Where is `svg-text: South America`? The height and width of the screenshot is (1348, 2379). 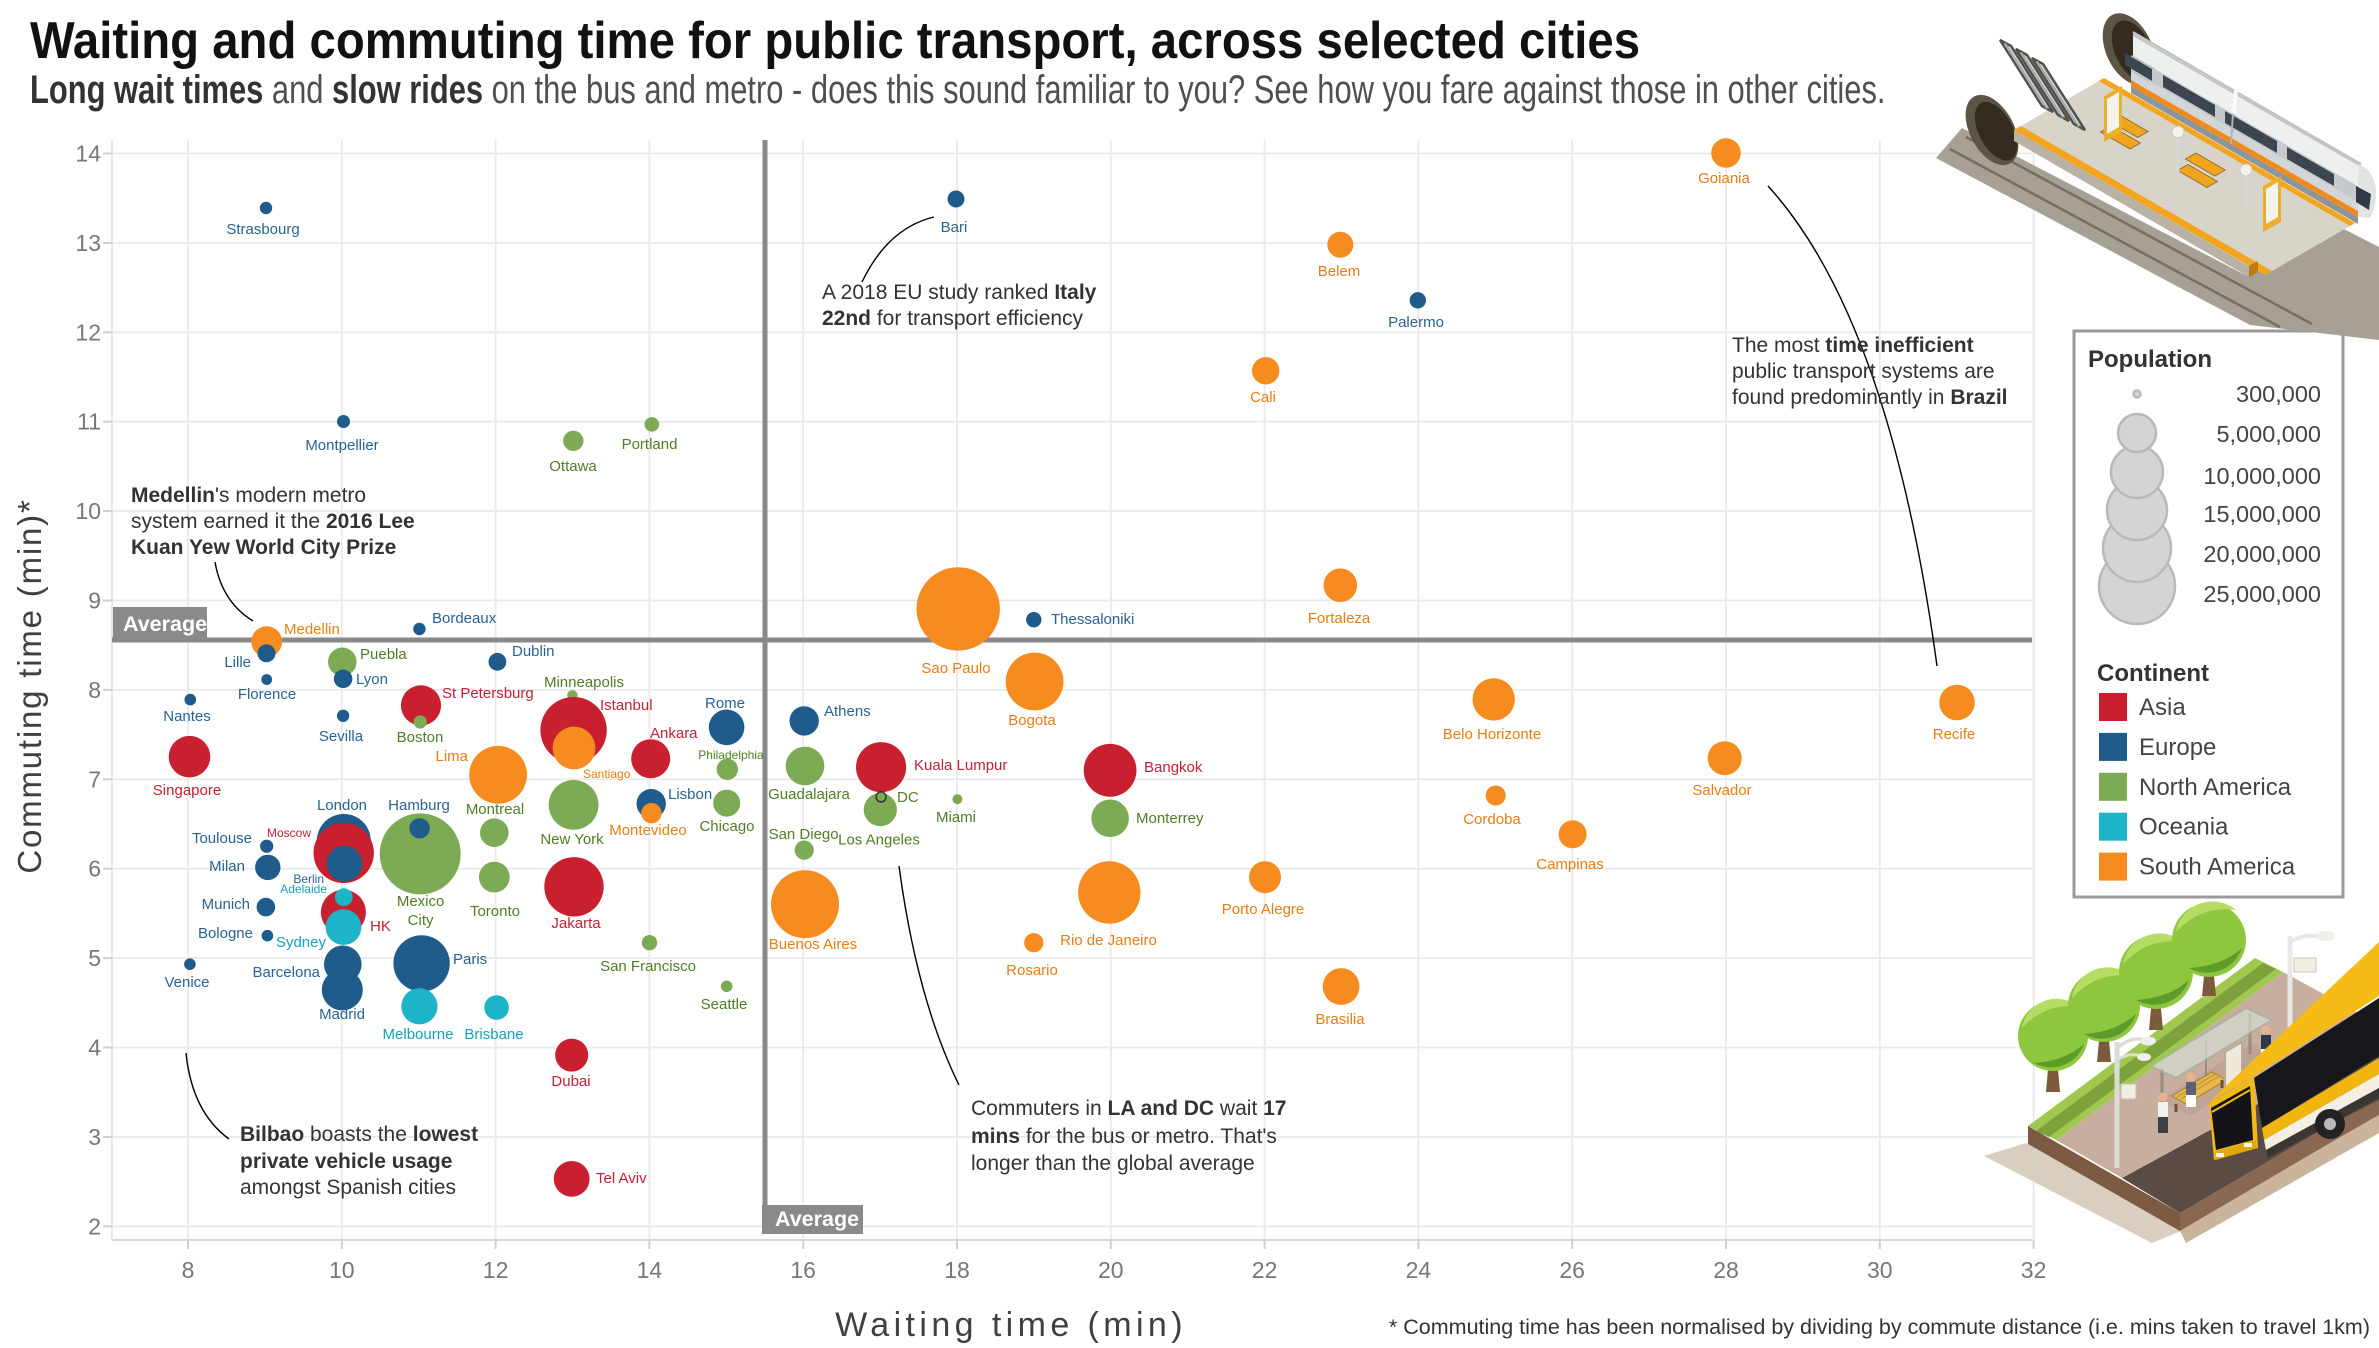
svg-text: South America is located at coordinates (2217, 867).